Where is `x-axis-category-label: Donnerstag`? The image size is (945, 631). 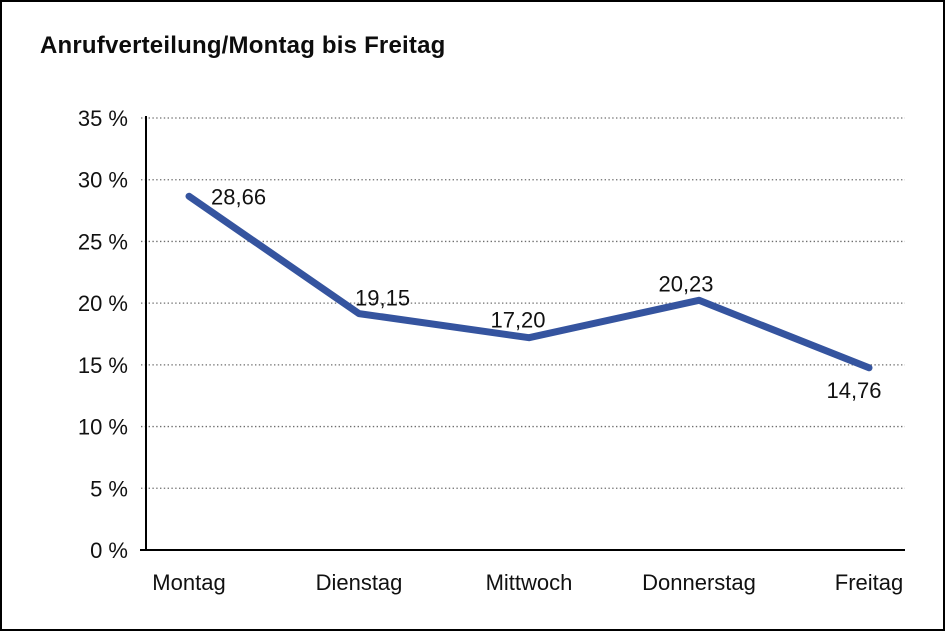 x-axis-category-label: Donnerstag is located at coordinates (699, 582).